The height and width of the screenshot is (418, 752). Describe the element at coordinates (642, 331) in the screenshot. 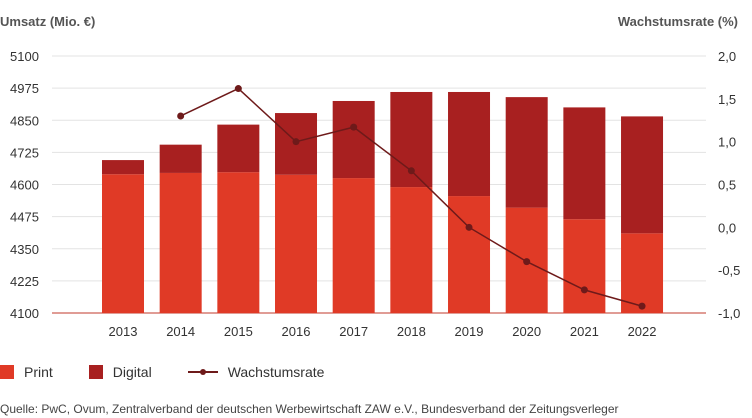

I see `x-tick-label: 2022` at that location.